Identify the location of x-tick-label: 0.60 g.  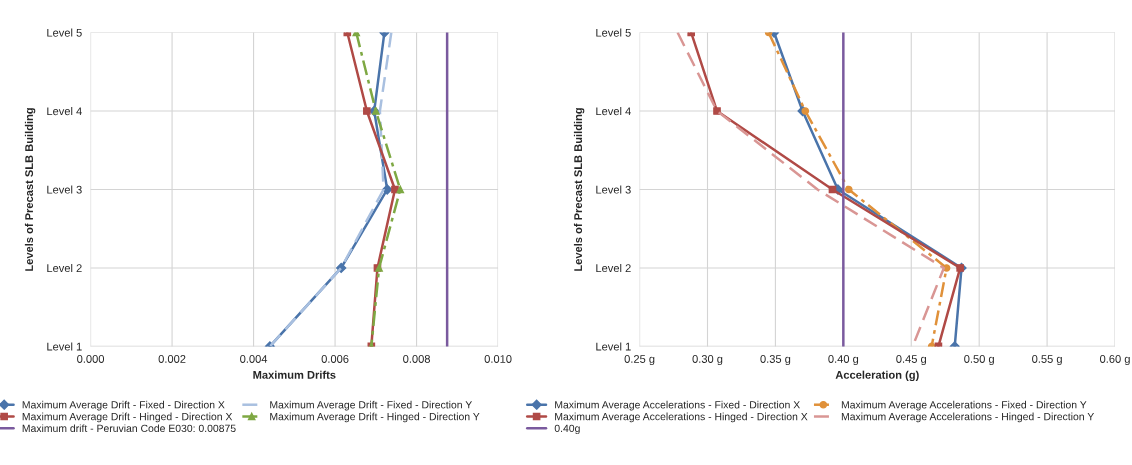
(1115, 360).